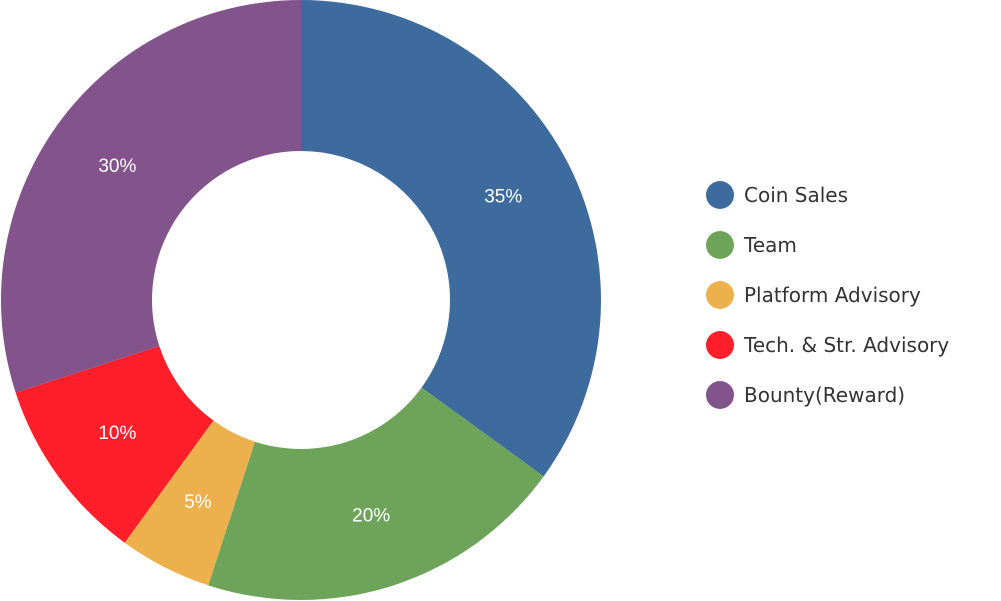 The height and width of the screenshot is (601, 1001). Describe the element at coordinates (796, 195) in the screenshot. I see `legend-label: Coin Sales` at that location.